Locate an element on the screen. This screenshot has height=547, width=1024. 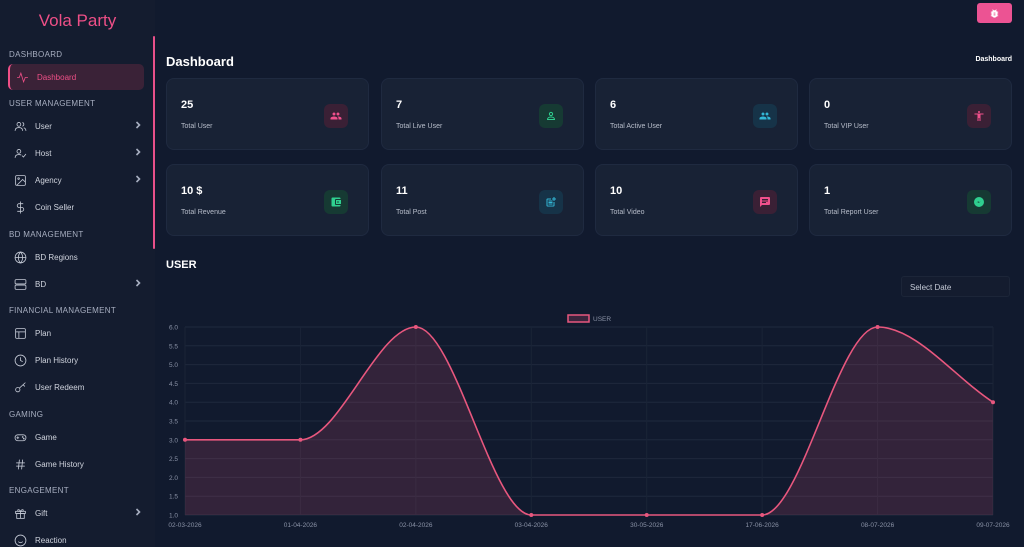
sidebar-item-game-history: Game History is located at coordinates (76, 464).